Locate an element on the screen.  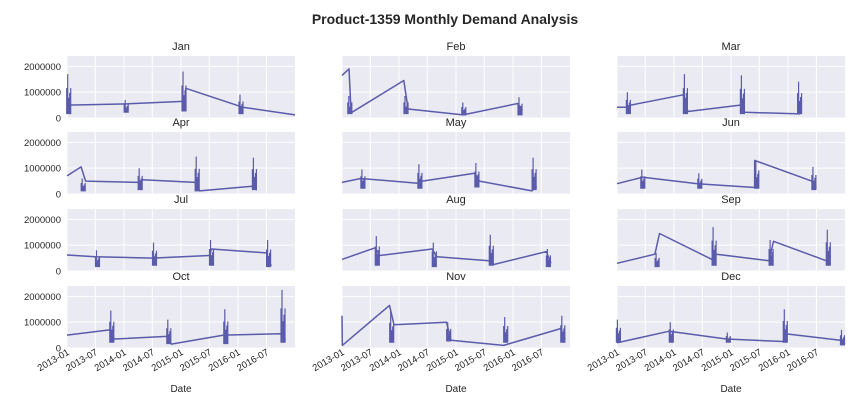
panel-title: Apr is located at coordinates (180, 123).